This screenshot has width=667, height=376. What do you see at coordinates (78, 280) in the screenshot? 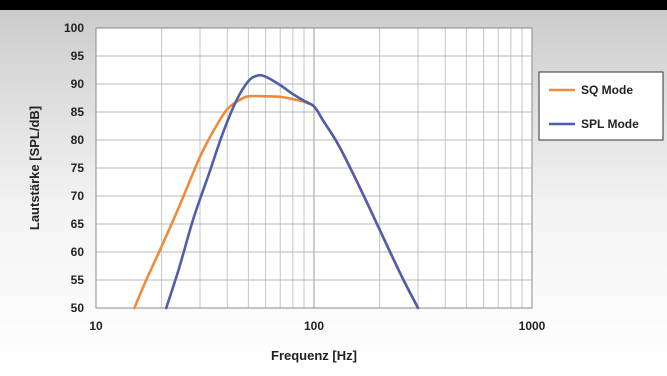
I see `y-tick-label: 55` at bounding box center [78, 280].